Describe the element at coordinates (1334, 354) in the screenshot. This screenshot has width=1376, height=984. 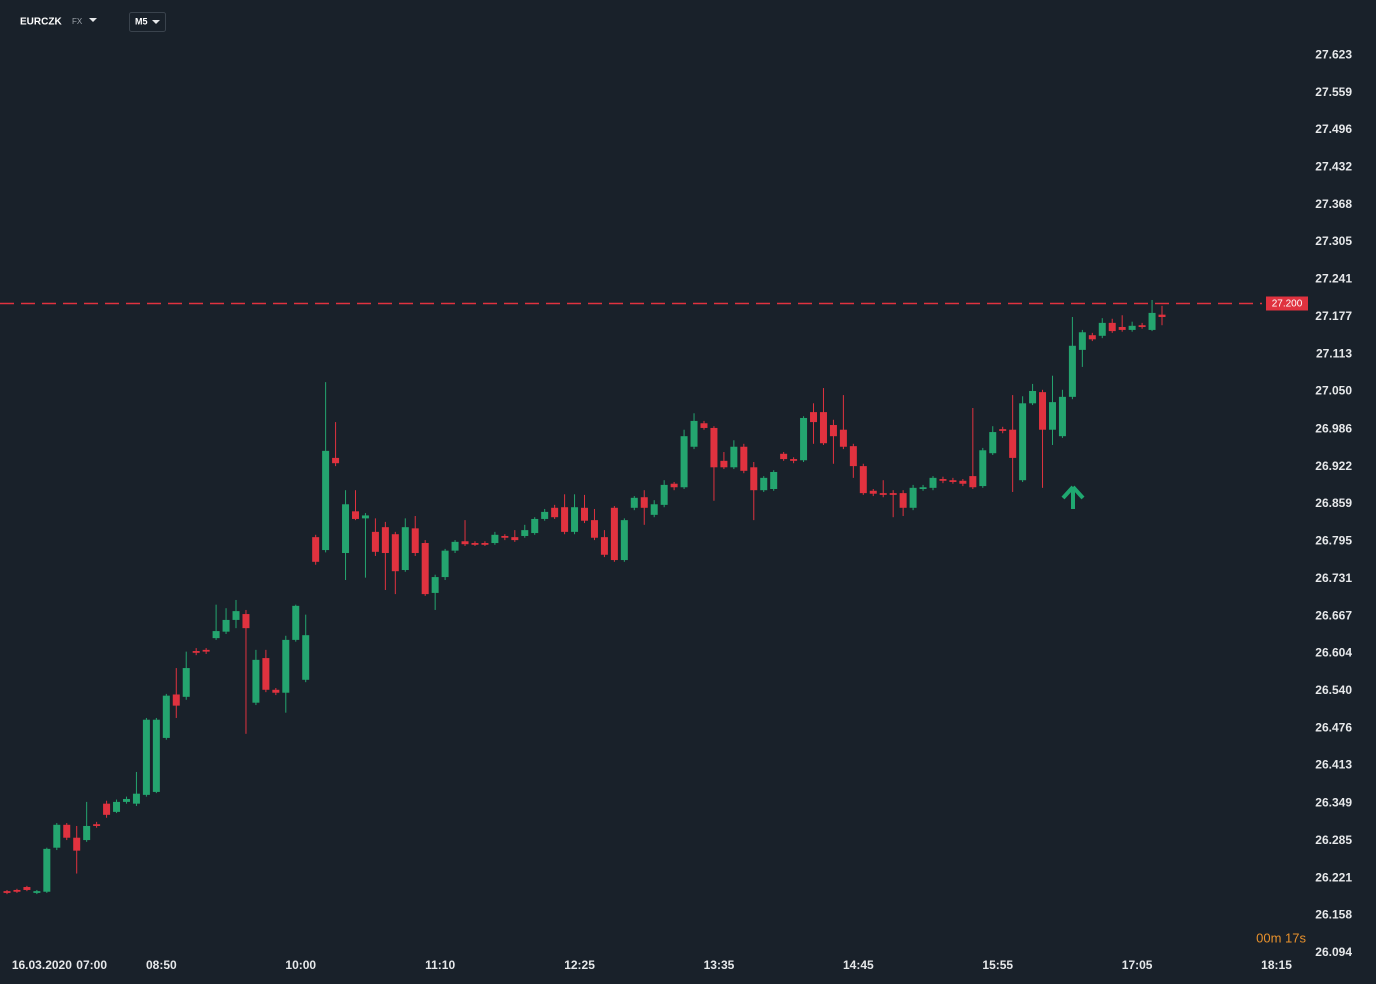
I see `y-tick-label: 27.113` at that location.